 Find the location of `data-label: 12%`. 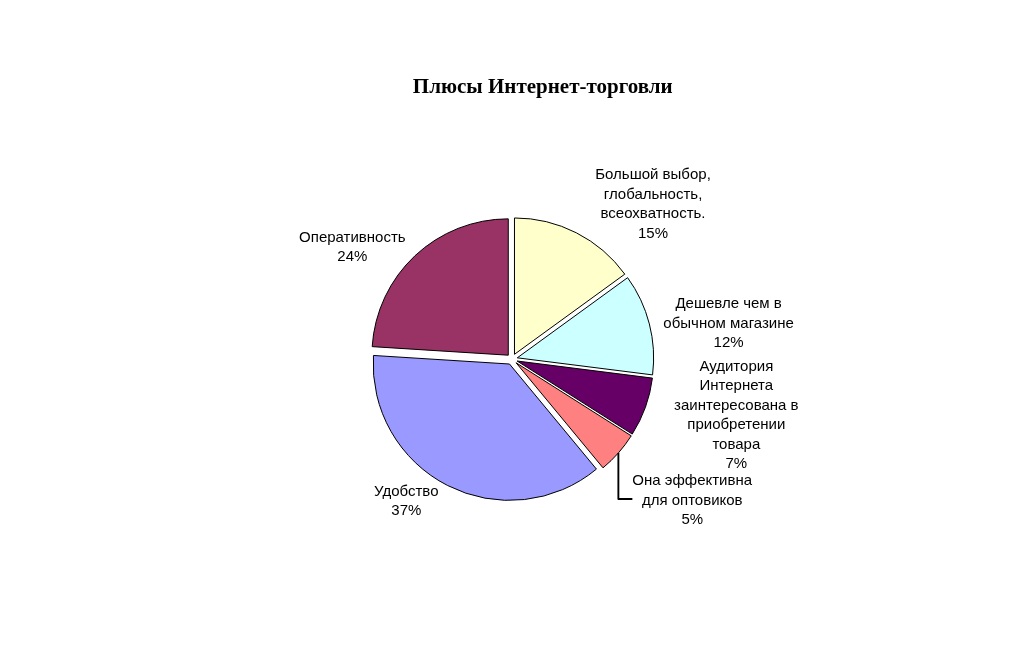

data-label: 12% is located at coordinates (728, 342).